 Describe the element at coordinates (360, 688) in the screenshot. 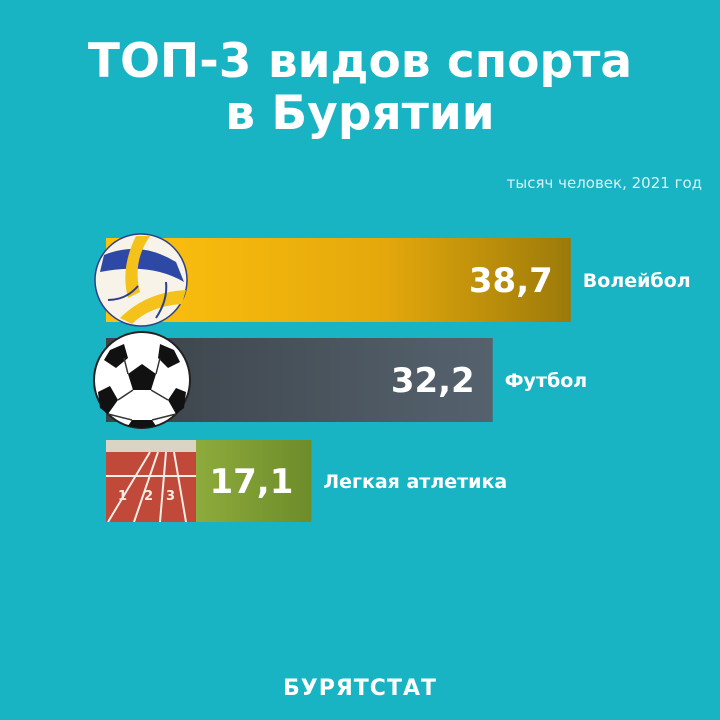

I see `footer-brand: БУРЯТСТАТ` at that location.